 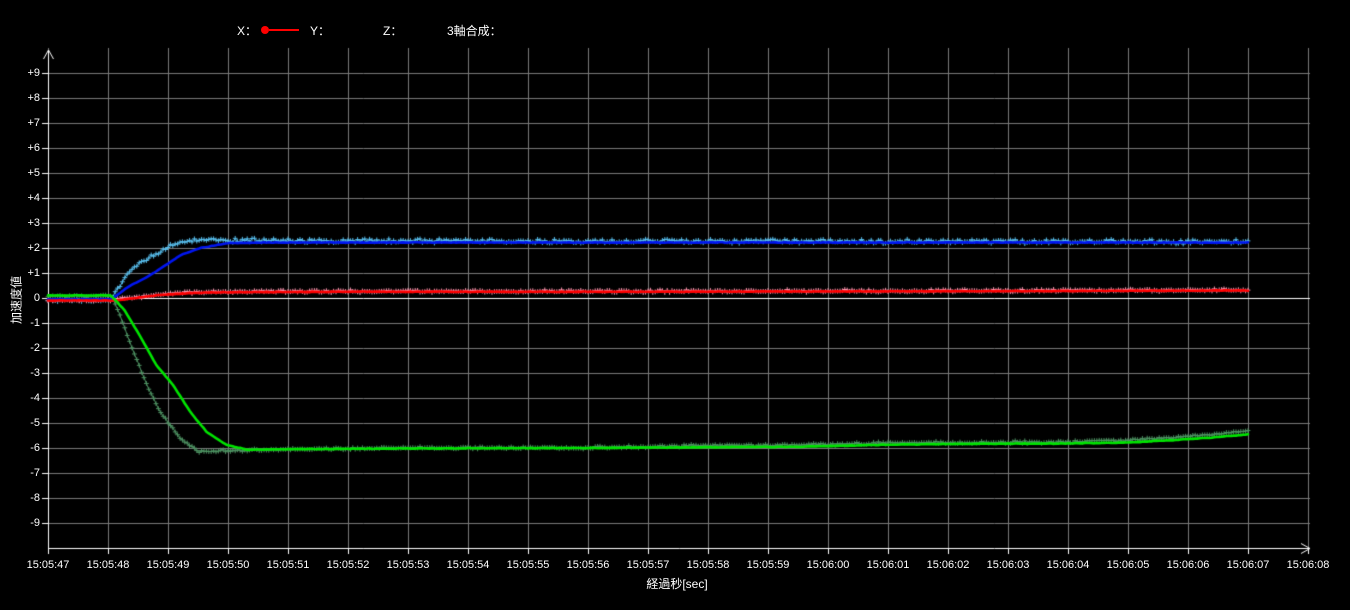 What do you see at coordinates (888, 565) in the screenshot?
I see `x-tick-label: 15:06:01` at bounding box center [888, 565].